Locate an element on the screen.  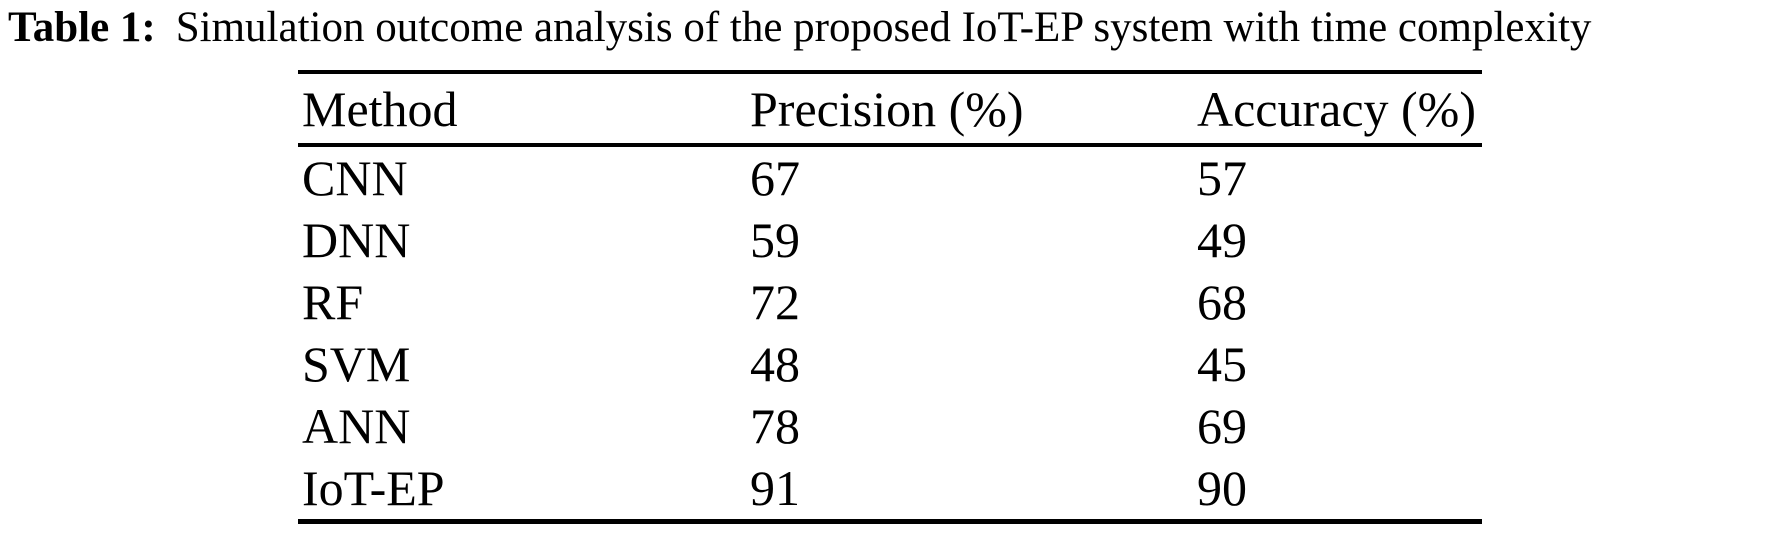
method-cell: RF is located at coordinates (333, 302).